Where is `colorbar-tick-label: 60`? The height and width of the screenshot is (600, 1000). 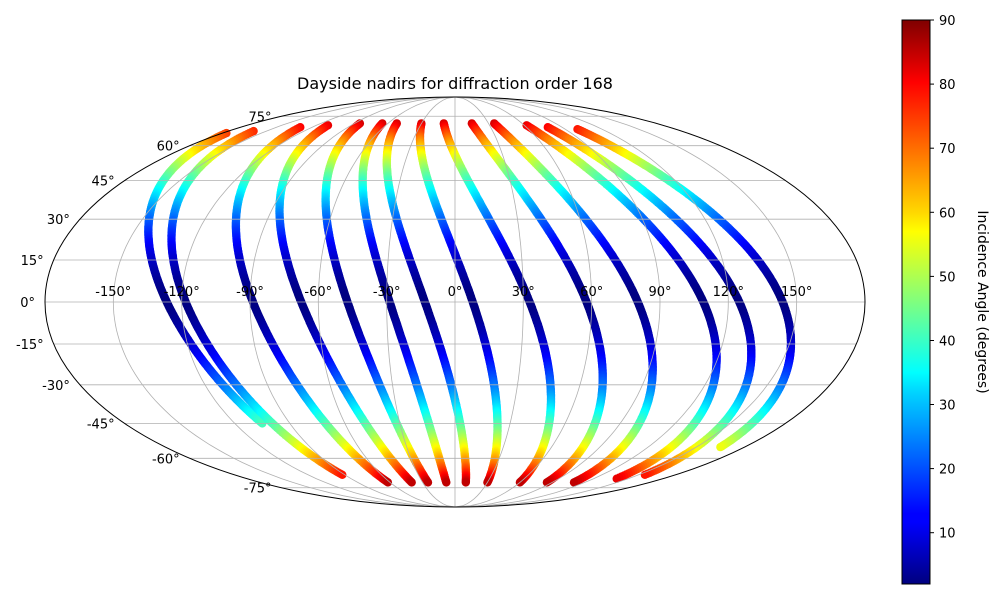 colorbar-tick-label: 60 is located at coordinates (947, 213).